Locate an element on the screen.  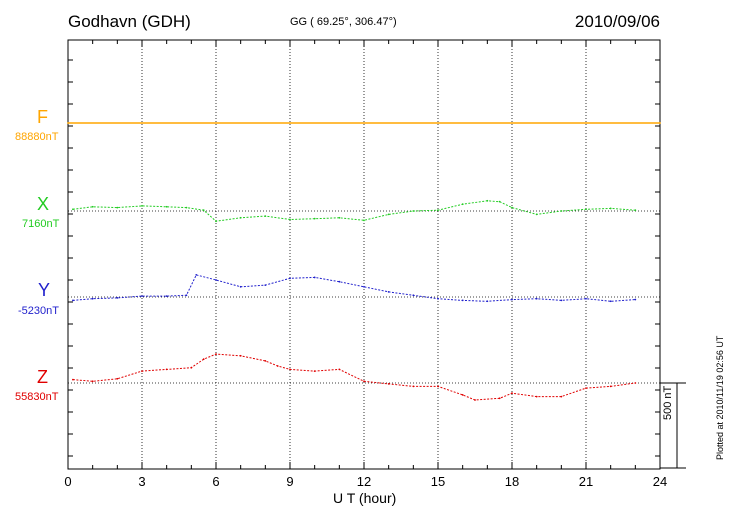
x-tick-label: 12 is located at coordinates (364, 481).